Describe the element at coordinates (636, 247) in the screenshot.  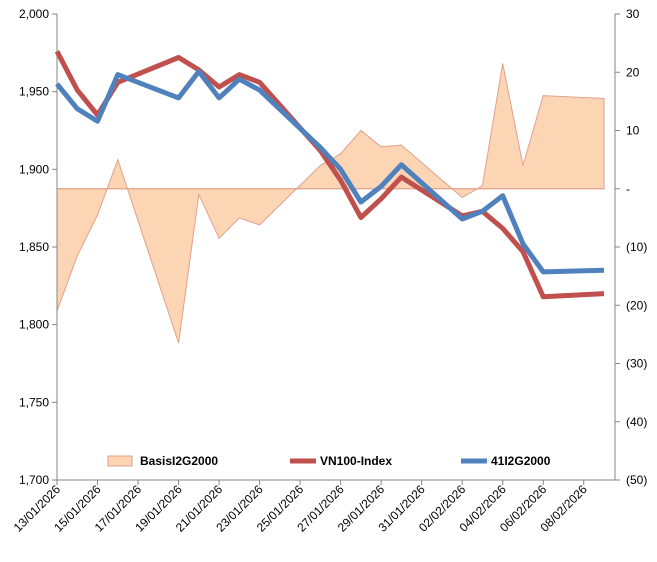
I see `right-axis-label: (10)` at that location.